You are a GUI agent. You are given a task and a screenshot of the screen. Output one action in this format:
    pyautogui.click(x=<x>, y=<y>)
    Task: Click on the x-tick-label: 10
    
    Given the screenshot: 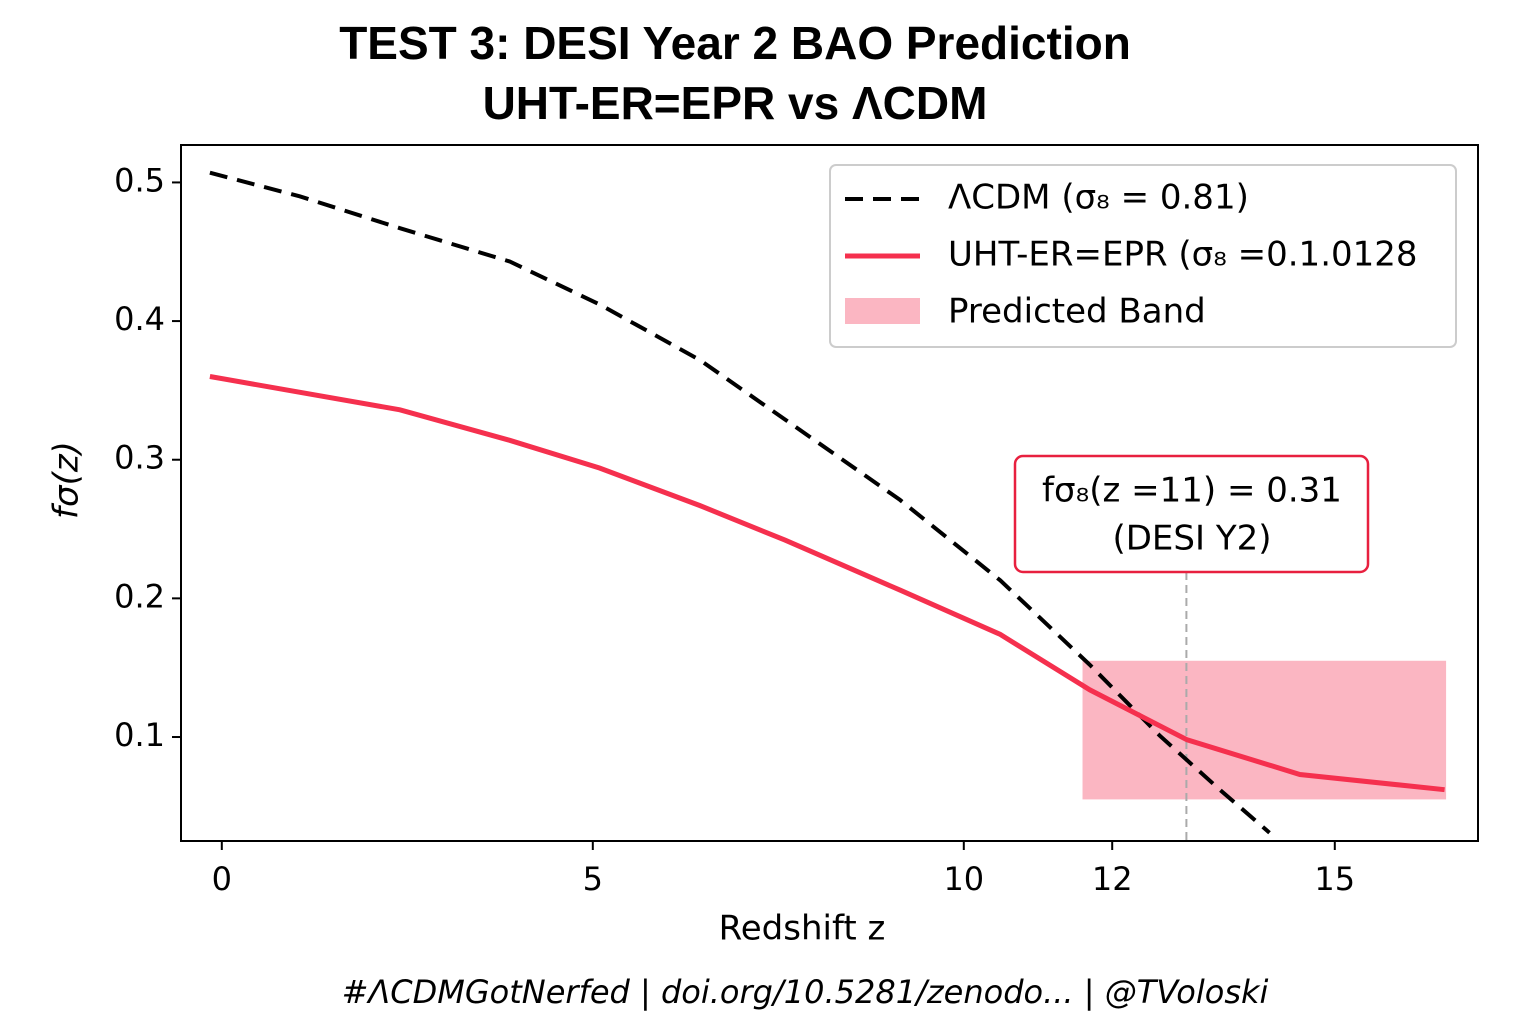 What is the action you would take?
    pyautogui.click(x=963, y=879)
    